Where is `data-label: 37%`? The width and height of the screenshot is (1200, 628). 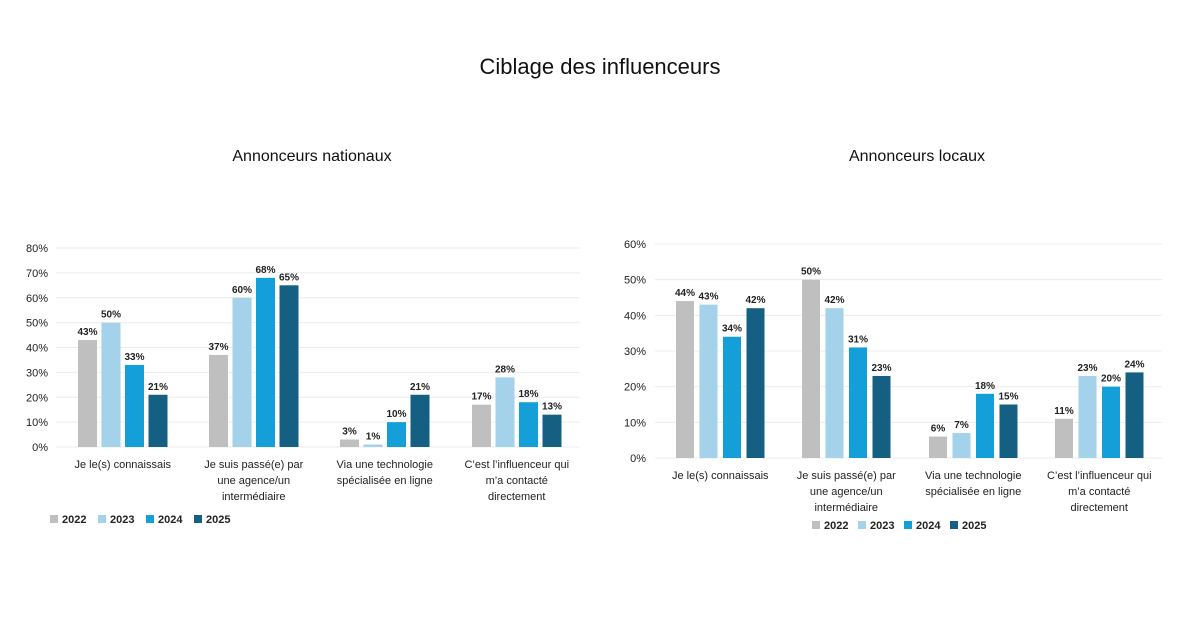
data-label: 37% is located at coordinates (218, 347).